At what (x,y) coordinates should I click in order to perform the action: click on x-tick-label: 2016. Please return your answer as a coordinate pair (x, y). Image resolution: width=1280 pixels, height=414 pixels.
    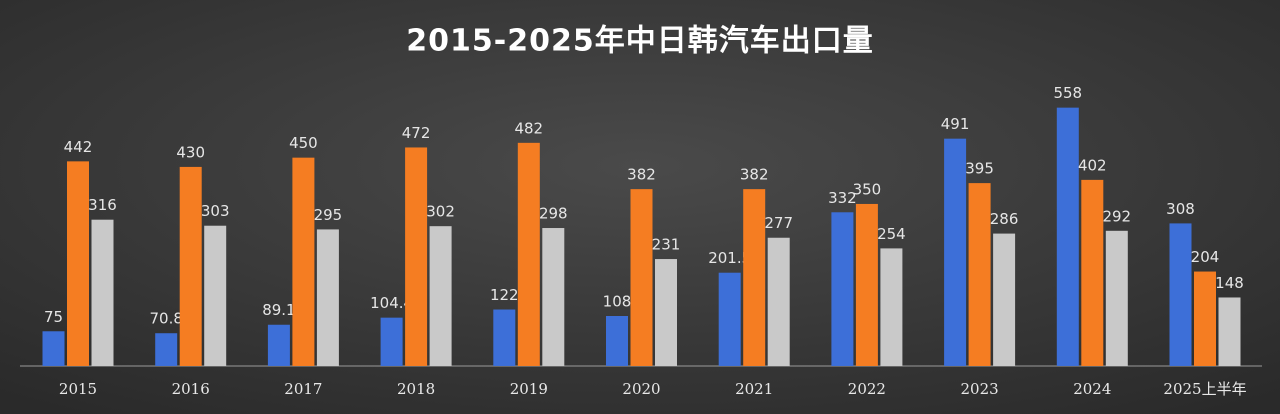
    Looking at the image, I should click on (191, 389).